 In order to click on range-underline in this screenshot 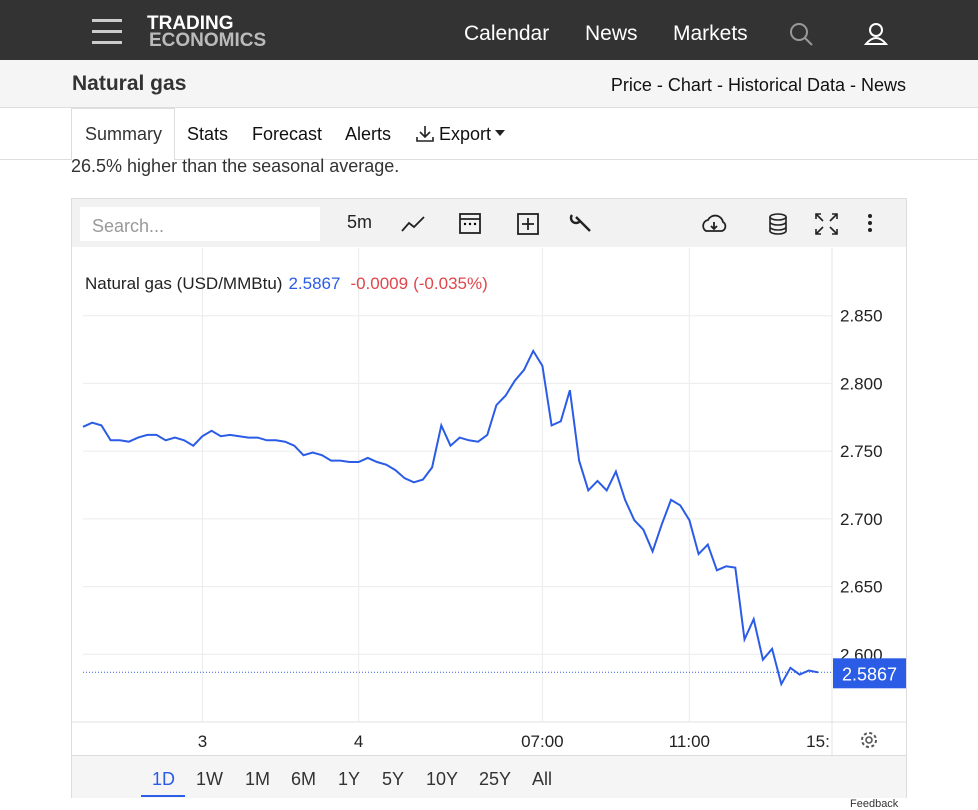, I will do `click(163, 796)`.